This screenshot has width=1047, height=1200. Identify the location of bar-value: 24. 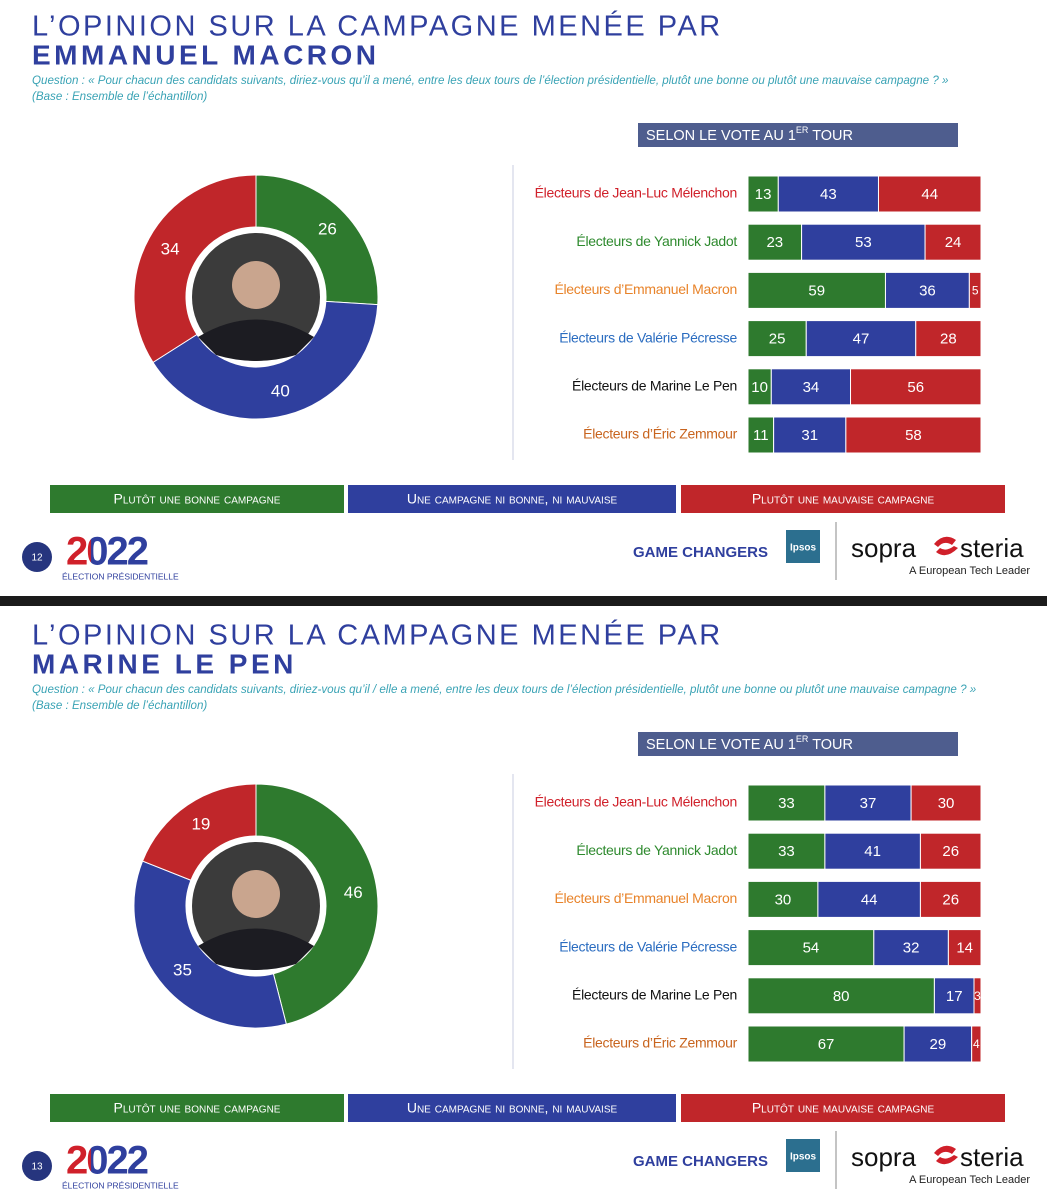
(953, 242).